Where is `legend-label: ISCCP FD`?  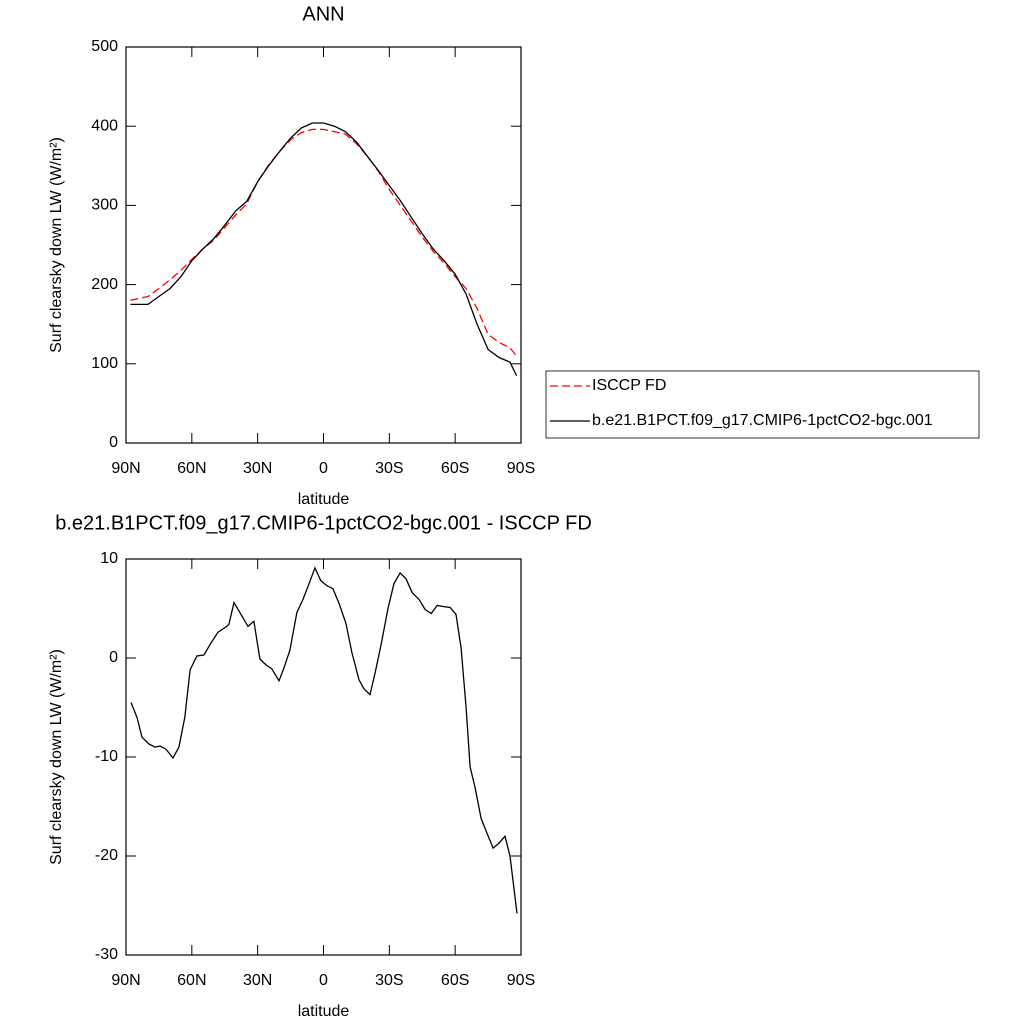 legend-label: ISCCP FD is located at coordinates (629, 385).